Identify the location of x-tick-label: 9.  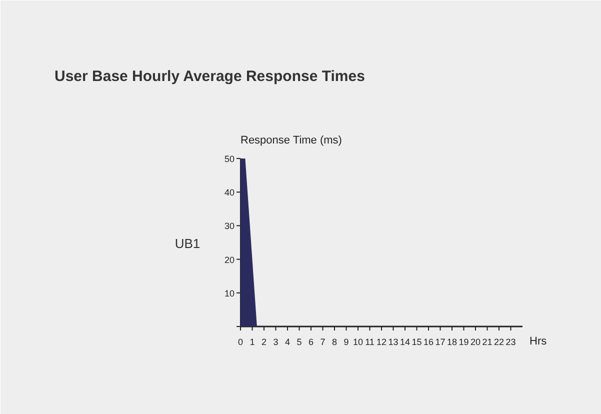
(346, 342).